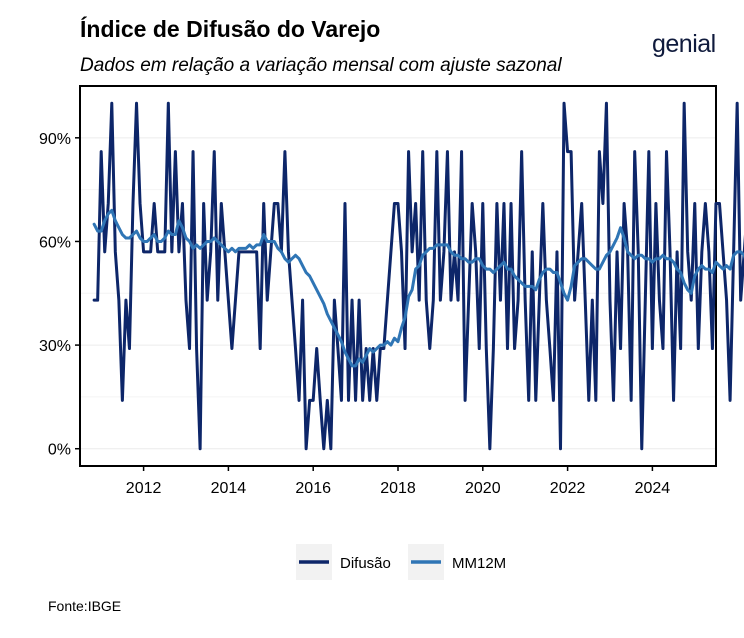 This screenshot has width=744, height=638. I want to click on x-tick-label: 2020, so click(483, 488).